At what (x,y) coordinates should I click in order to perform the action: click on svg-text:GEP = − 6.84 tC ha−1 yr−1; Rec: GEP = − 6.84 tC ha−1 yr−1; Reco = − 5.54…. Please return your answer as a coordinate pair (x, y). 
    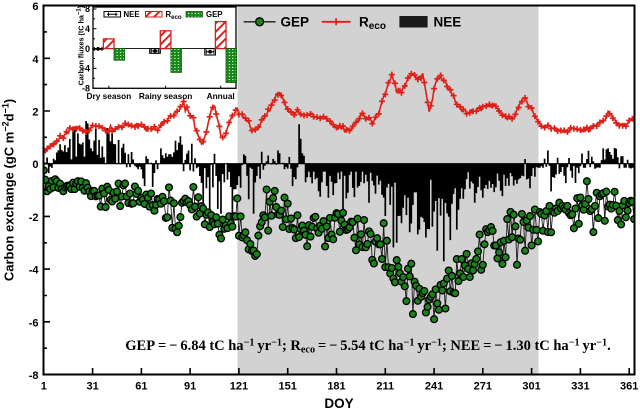
    Looking at the image, I should click on (367, 347).